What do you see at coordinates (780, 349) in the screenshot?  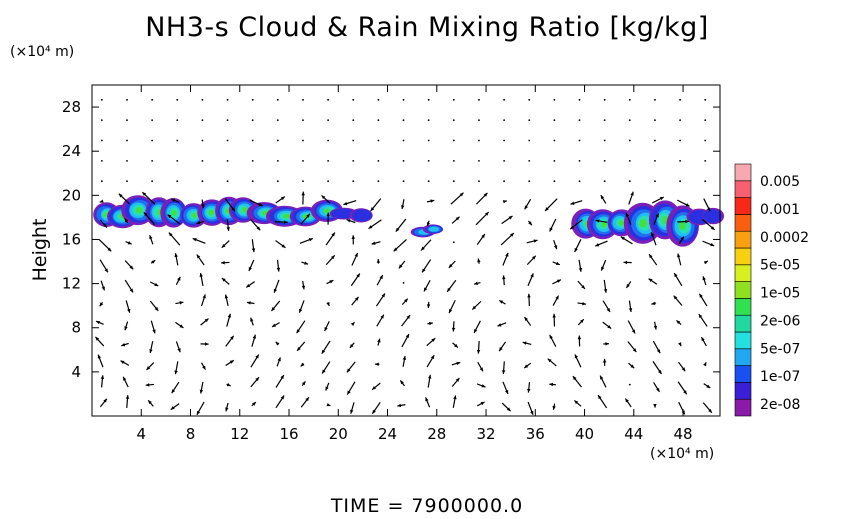 I see `colorbar-label: 5e-07` at bounding box center [780, 349].